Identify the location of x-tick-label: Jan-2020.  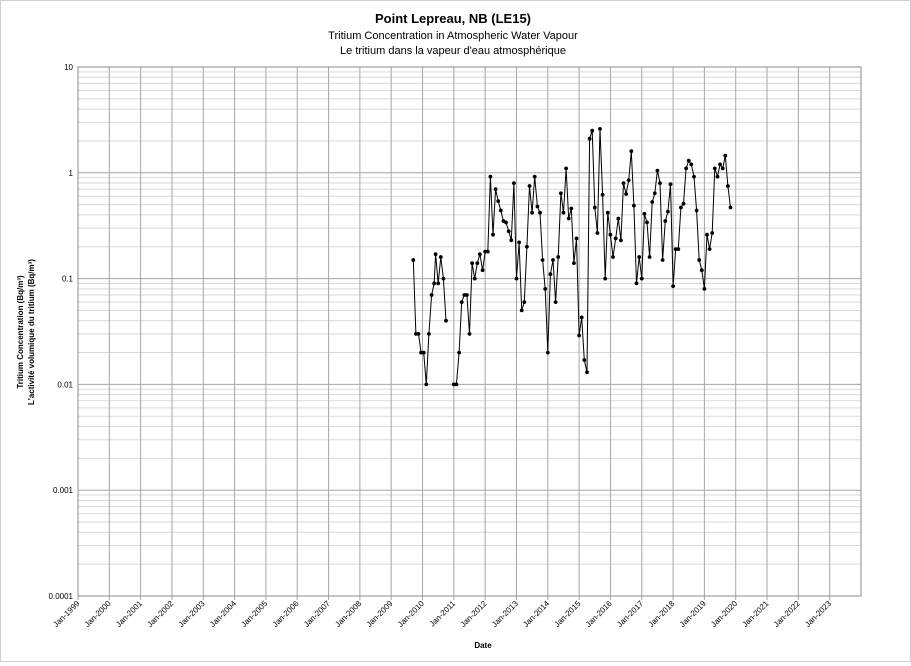
(724, 614).